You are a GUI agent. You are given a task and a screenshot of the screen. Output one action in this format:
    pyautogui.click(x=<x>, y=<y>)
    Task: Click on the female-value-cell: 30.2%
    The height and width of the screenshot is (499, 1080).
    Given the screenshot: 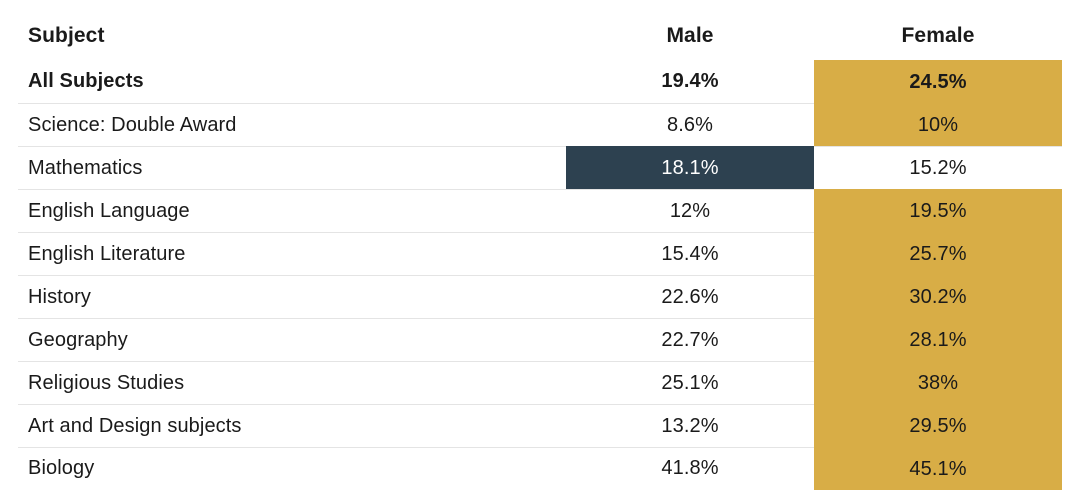 What is the action you would take?
    pyautogui.click(x=938, y=296)
    